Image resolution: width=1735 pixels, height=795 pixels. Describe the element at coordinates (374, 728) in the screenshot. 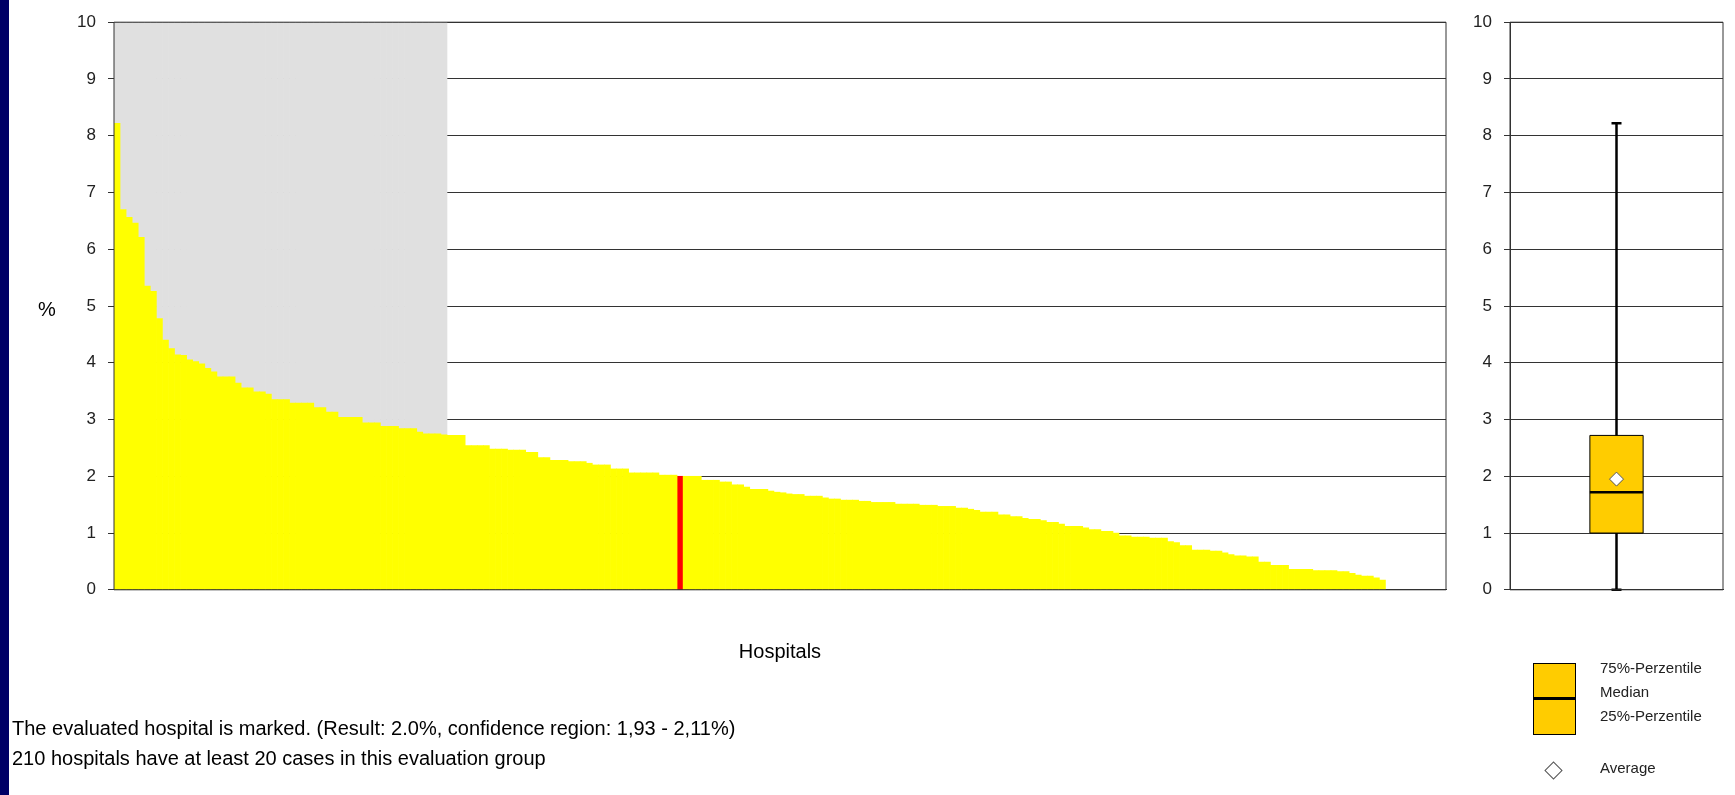

I see `text: The evaluated hospital is marked. (Result: 2.0%, confidence region: 1,93 - 2,11%)` at that location.